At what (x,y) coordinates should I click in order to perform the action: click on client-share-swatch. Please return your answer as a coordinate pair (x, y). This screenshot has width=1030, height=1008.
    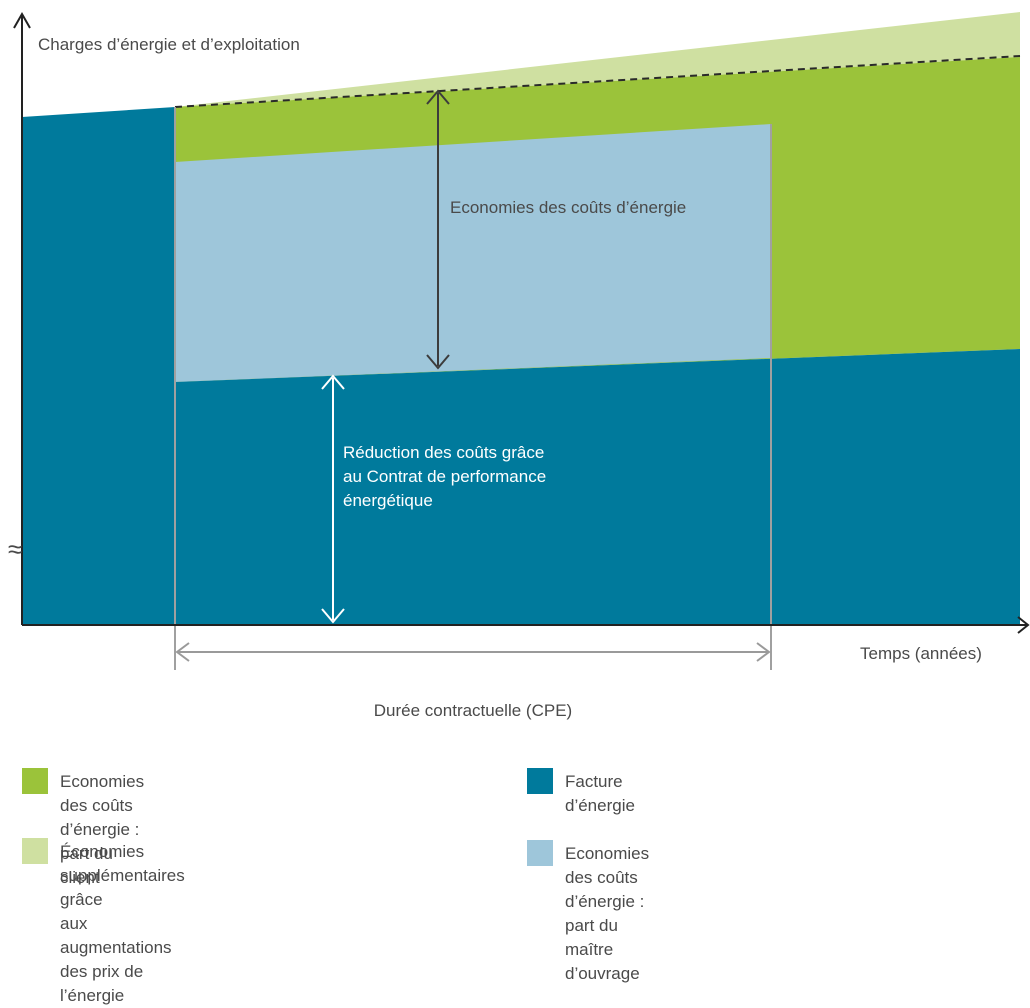
    Looking at the image, I should click on (35, 781).